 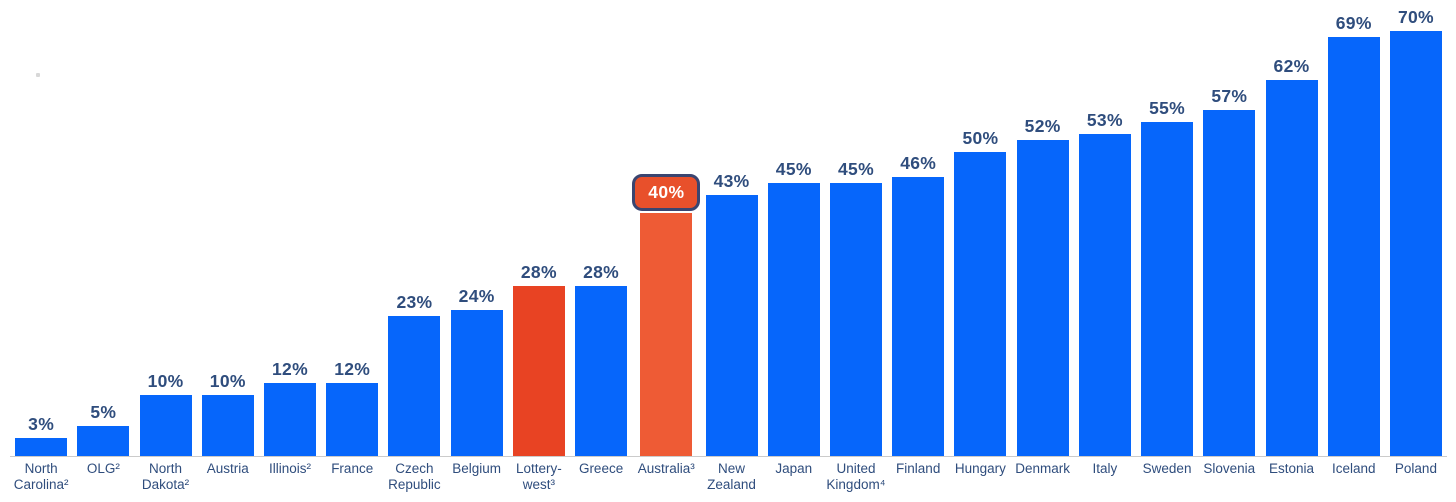 I want to click on value-label: 24%, so click(x=476, y=296).